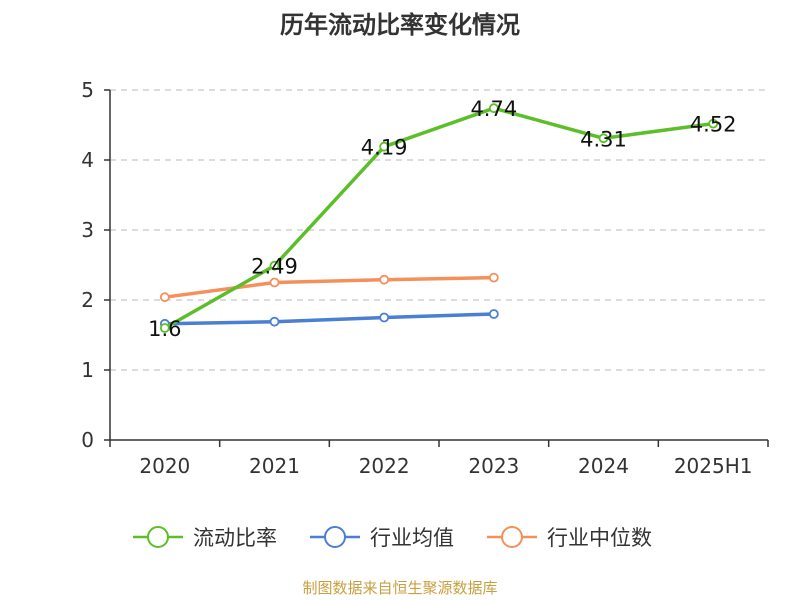 The image size is (800, 600). I want to click on source-note: 制图数据来自恒生聚源数据库, so click(399, 588).